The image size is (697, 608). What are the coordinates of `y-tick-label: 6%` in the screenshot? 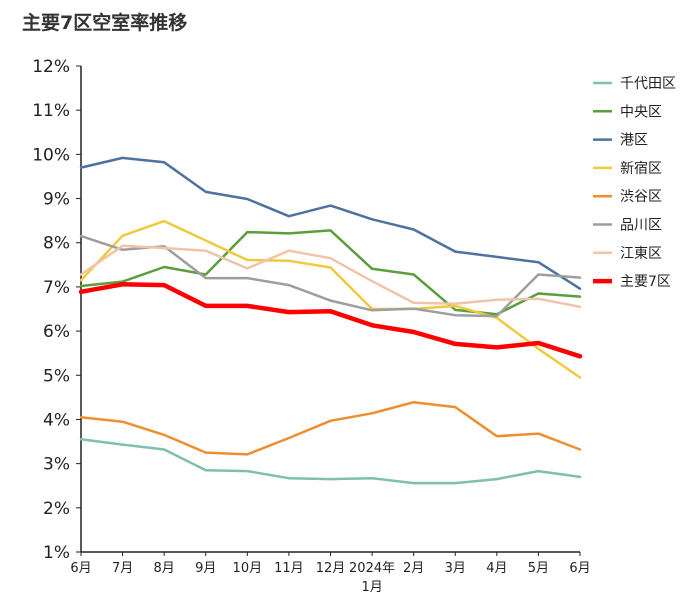 It's located at (56, 332).